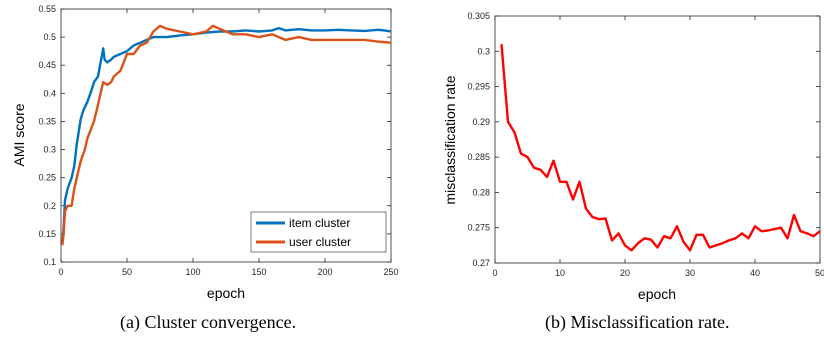  What do you see at coordinates (690, 273) in the screenshot?
I see `x-tick-label: 30` at bounding box center [690, 273].